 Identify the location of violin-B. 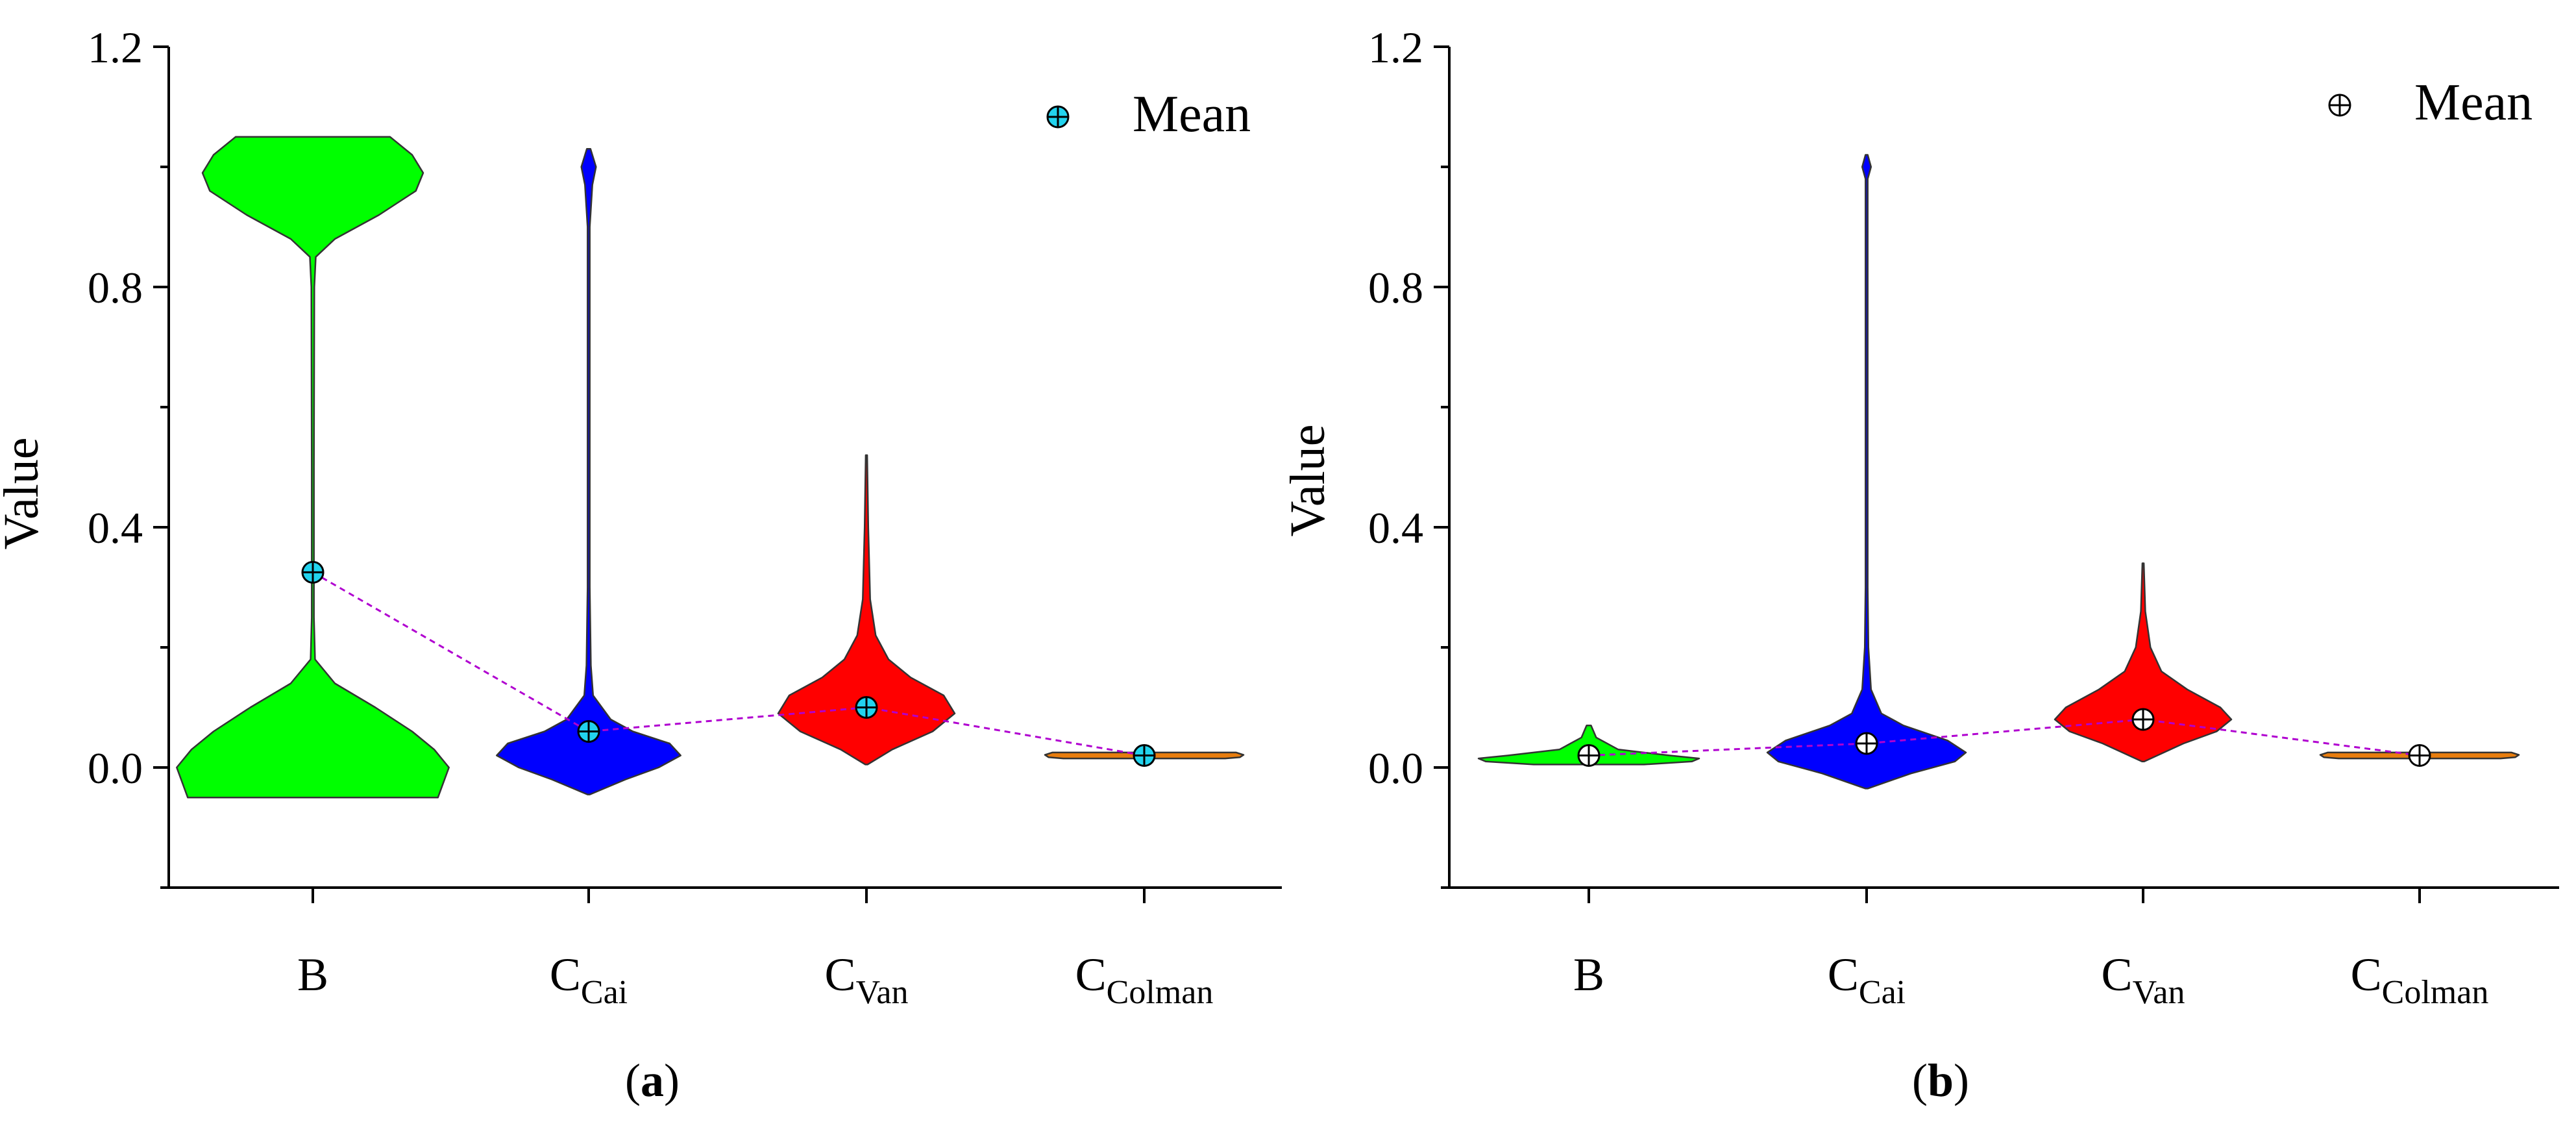
(313, 467).